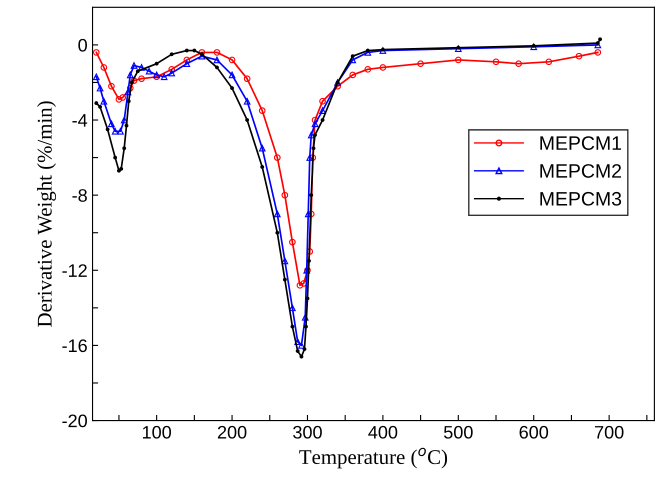 This screenshot has width=661, height=489. Describe the element at coordinates (581, 199) in the screenshot. I see `legend-label: MEPCM3` at that location.